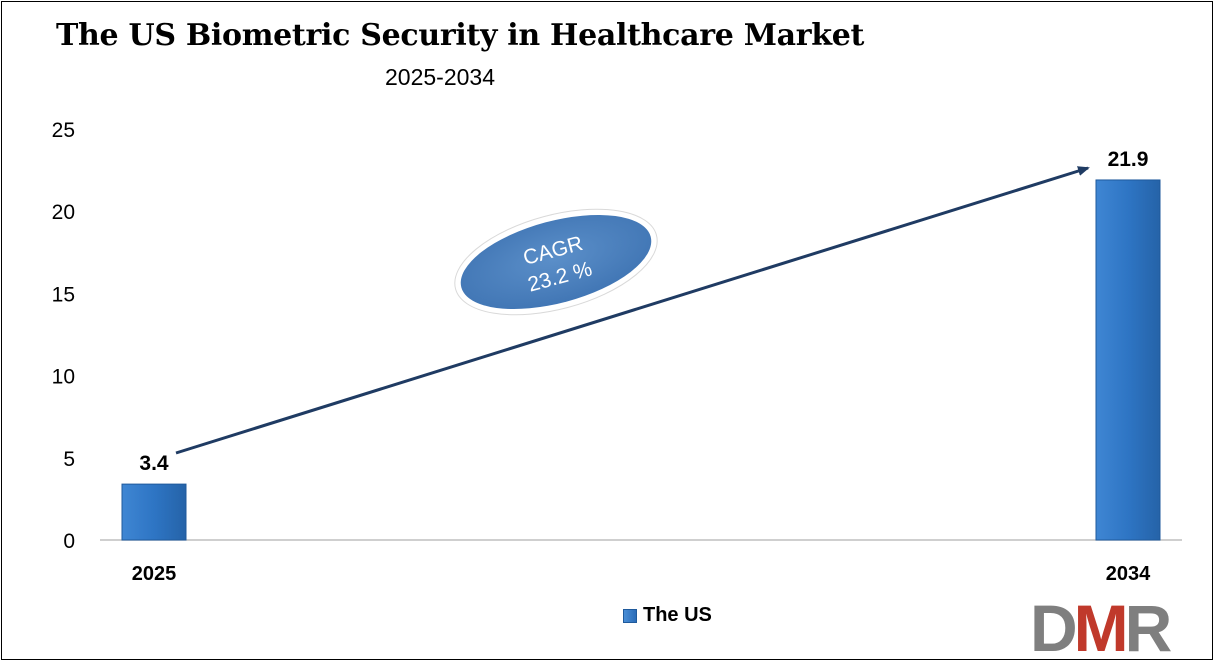 This screenshot has height=663, width=1216. What do you see at coordinates (63, 212) in the screenshot?
I see `y-tick-label: 20` at bounding box center [63, 212].